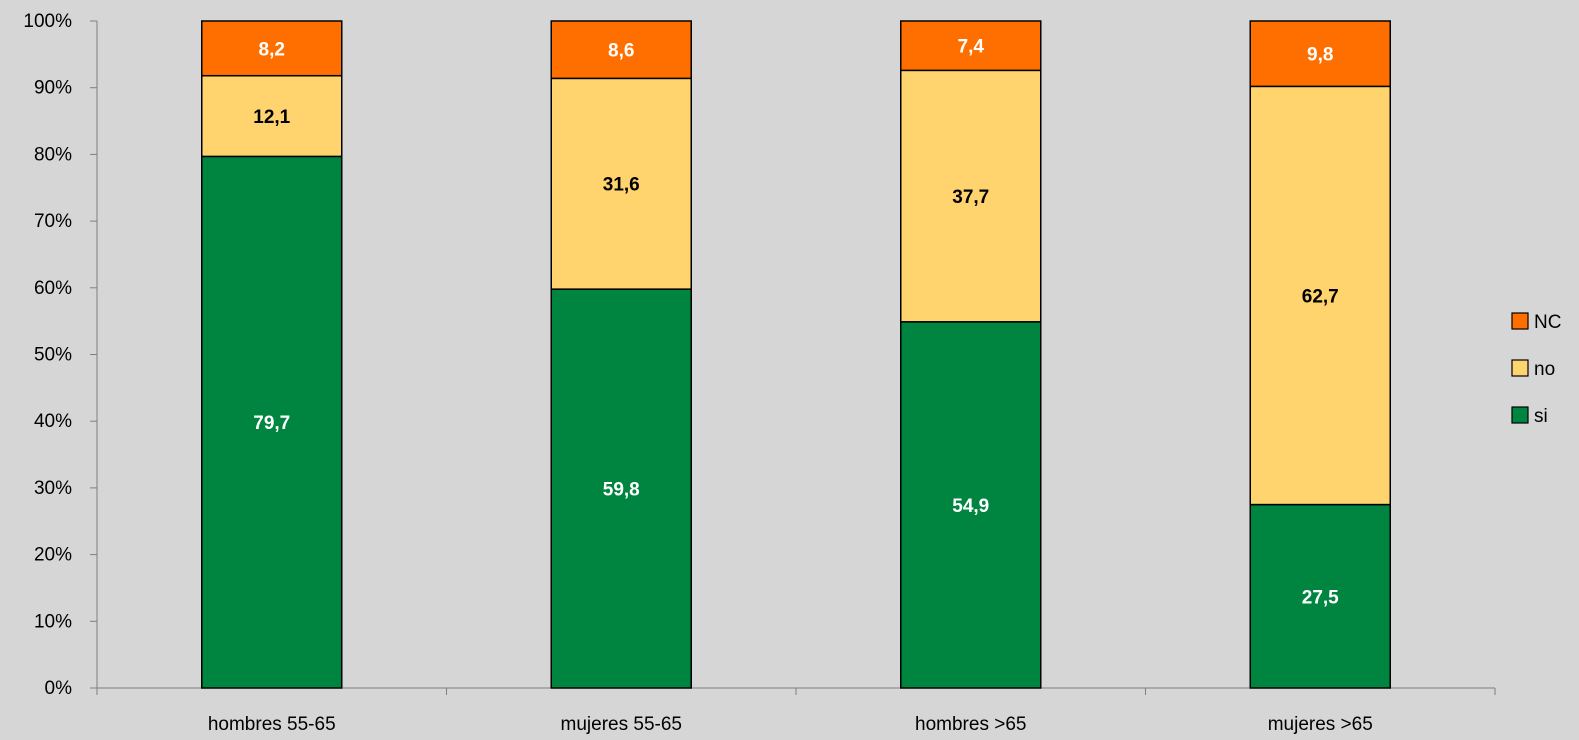 Image resolution: width=1579 pixels, height=740 pixels. I want to click on data-label-nc-hombres-55-65: 8,2, so click(272, 49).